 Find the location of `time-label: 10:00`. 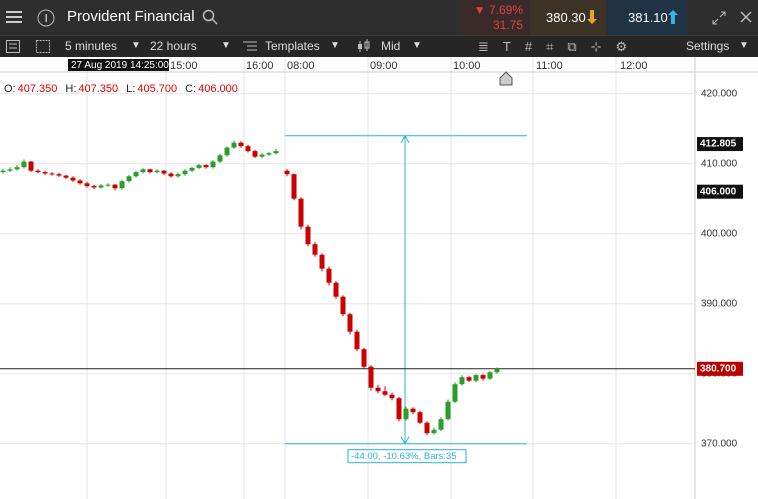

time-label: 10:00 is located at coordinates (467, 66).